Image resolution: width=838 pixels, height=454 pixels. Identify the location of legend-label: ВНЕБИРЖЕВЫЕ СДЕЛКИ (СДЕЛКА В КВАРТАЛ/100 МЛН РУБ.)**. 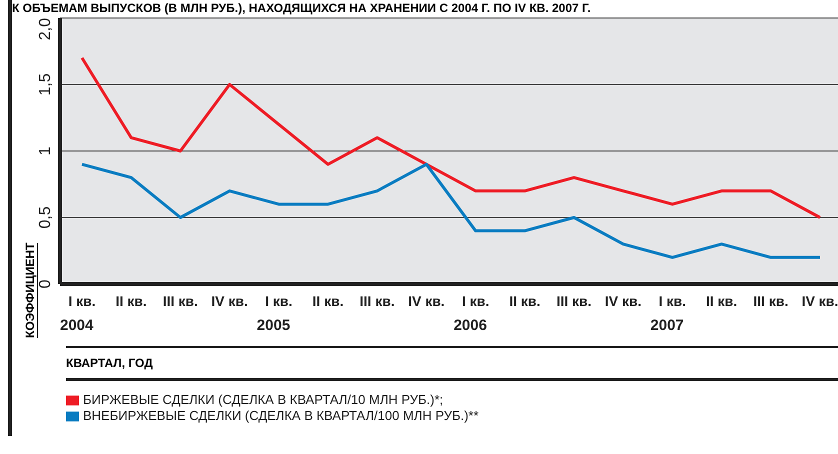
(281, 415).